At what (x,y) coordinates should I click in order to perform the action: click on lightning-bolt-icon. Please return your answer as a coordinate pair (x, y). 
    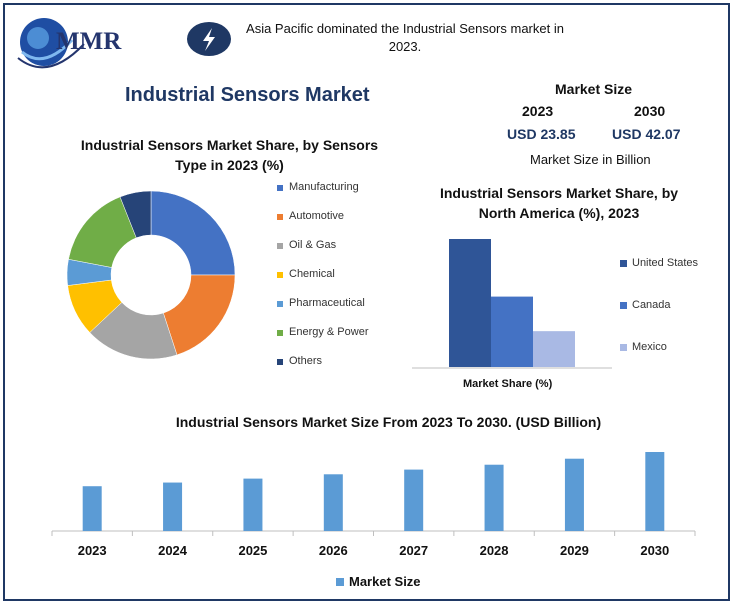
    Looking at the image, I should click on (209, 39).